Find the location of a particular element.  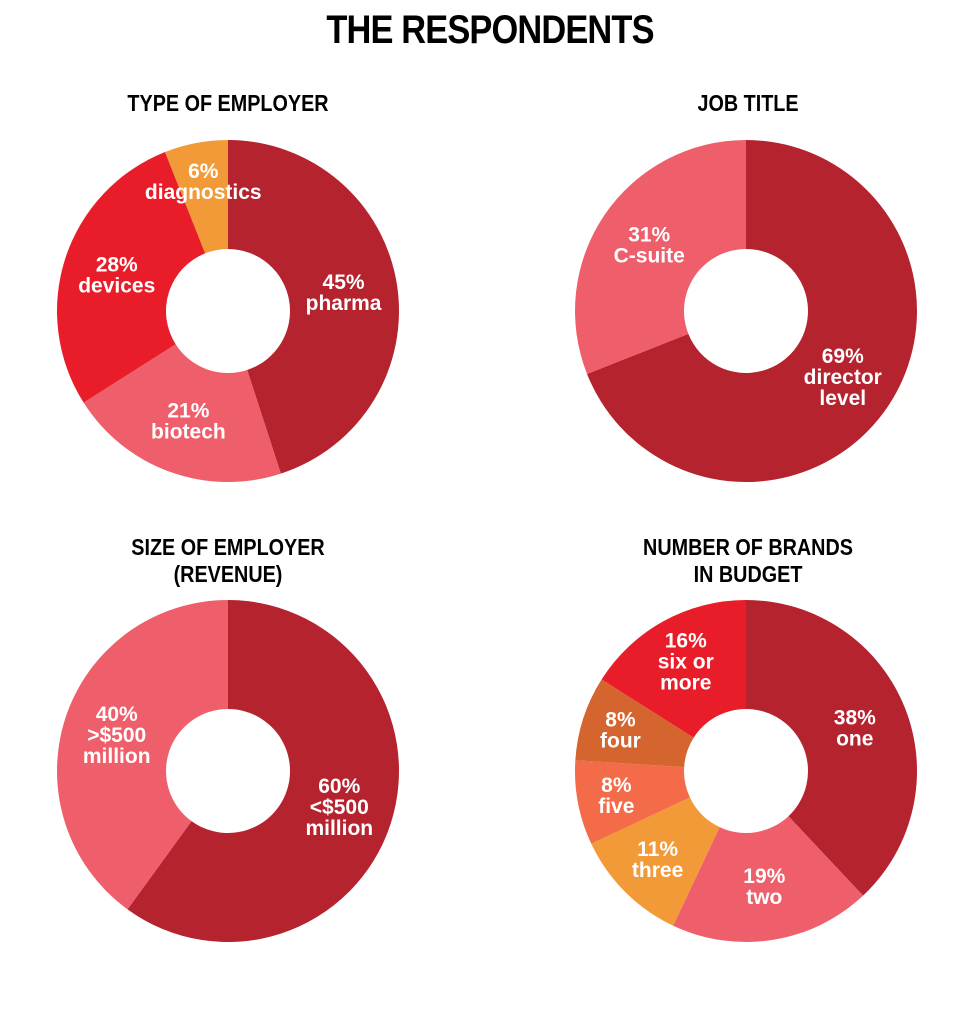

slice-label-500-million: 40% >$500 million is located at coordinates (117, 735).